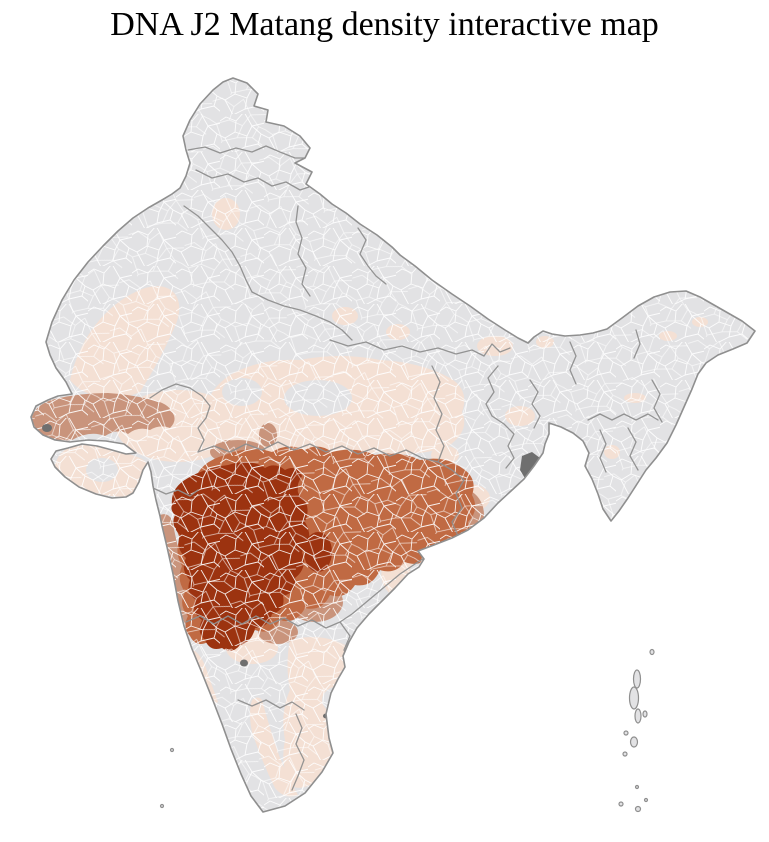 The image size is (769, 842). Describe the element at coordinates (271, 705) in the screenshot. I see `state-border-karnataka-tn` at that location.